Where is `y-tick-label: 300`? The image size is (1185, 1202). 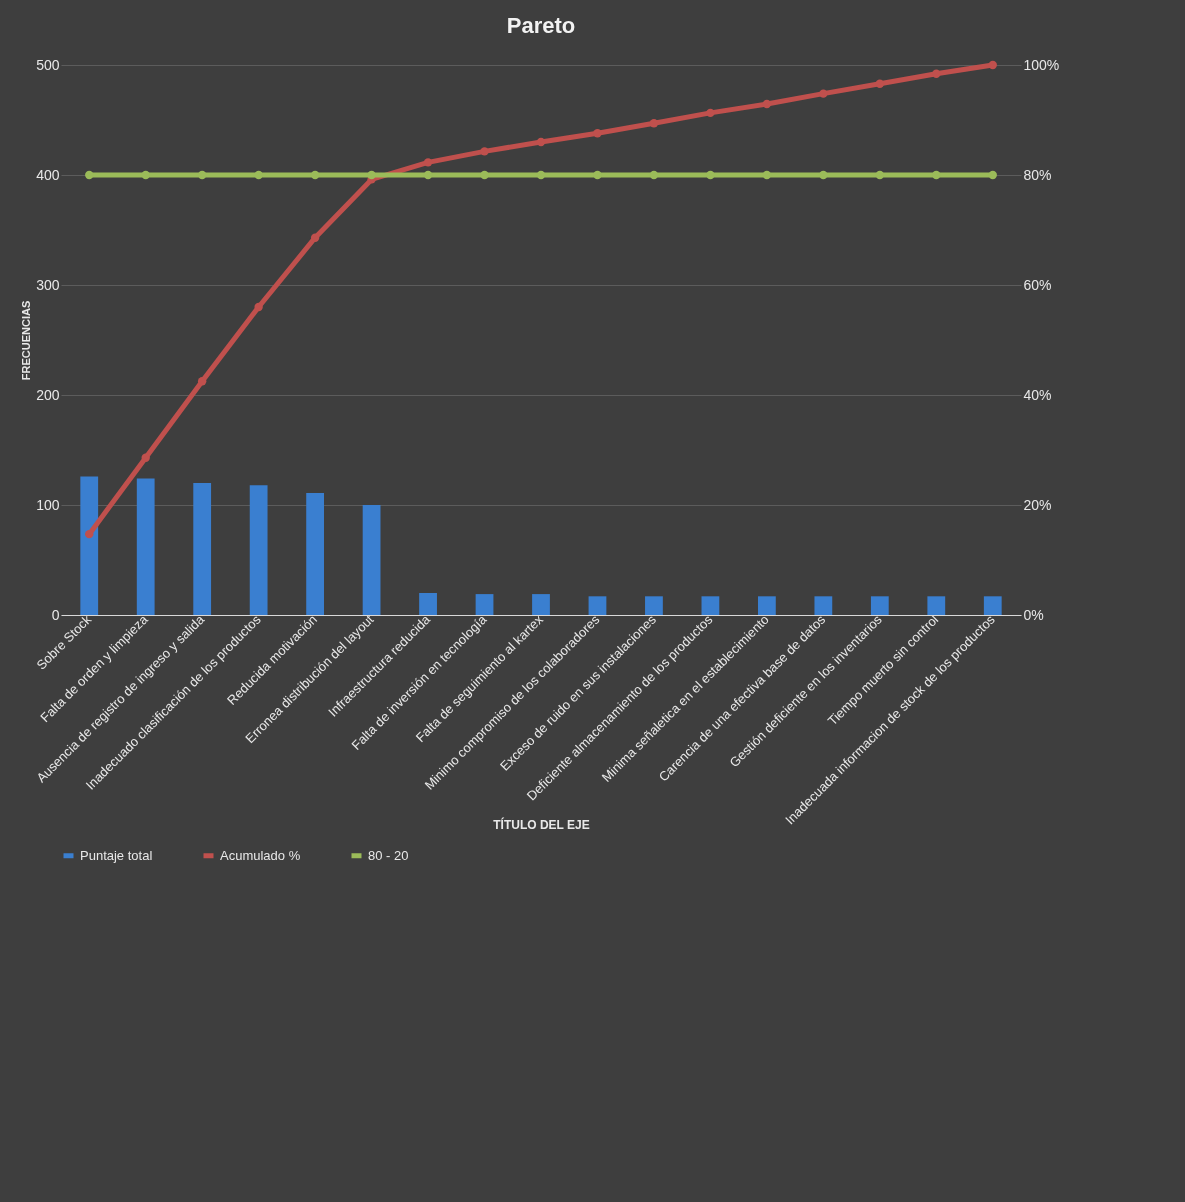
y-tick-label: 300 is located at coordinates (48, 284).